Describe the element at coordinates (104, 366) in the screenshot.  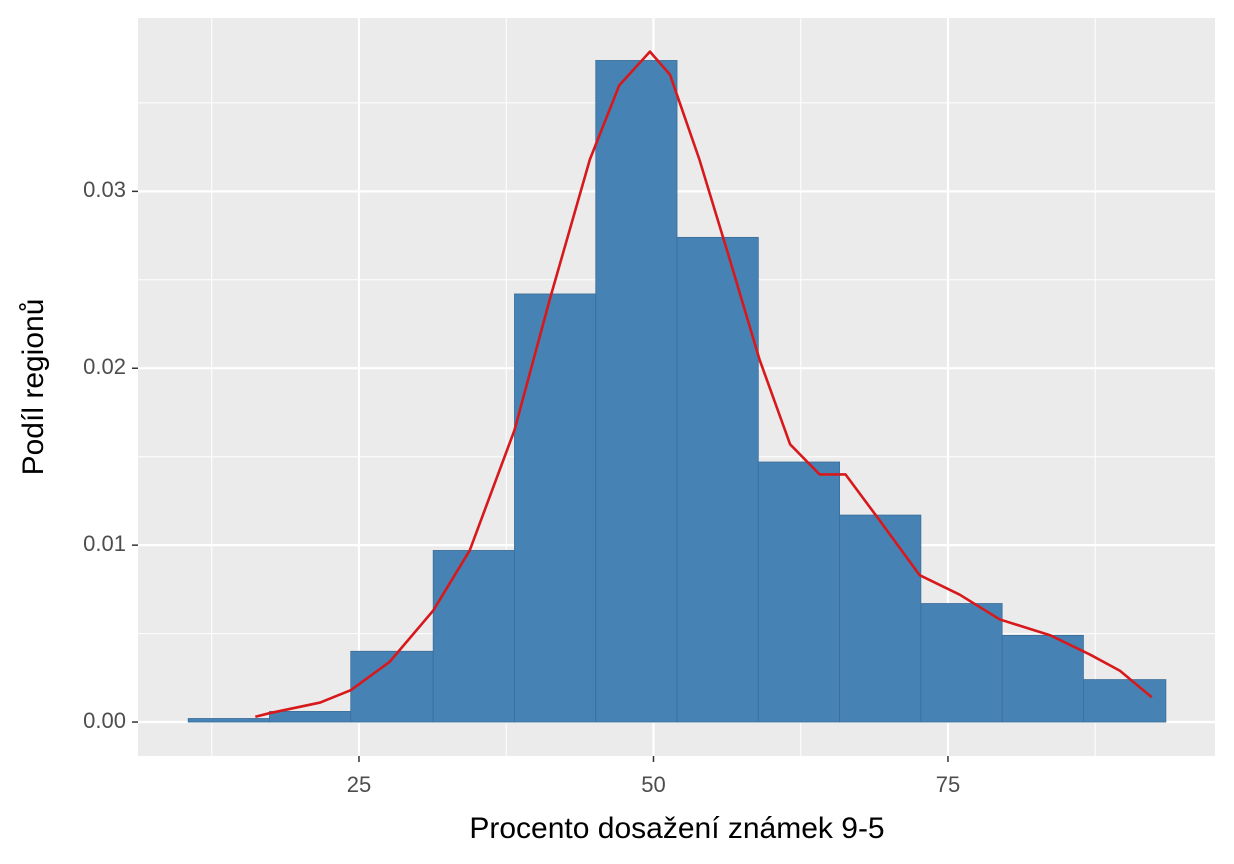
I see `y-tick-label: 0.02` at that location.